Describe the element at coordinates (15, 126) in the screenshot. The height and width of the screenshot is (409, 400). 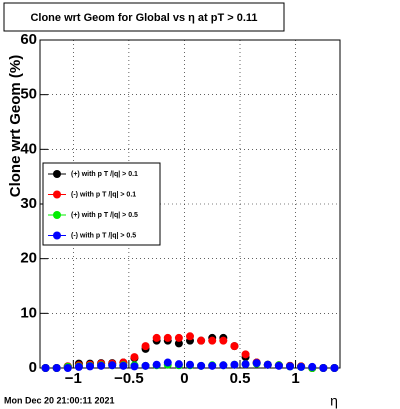
I see `y-axis-label: Clone wrt Geom (%)` at that location.